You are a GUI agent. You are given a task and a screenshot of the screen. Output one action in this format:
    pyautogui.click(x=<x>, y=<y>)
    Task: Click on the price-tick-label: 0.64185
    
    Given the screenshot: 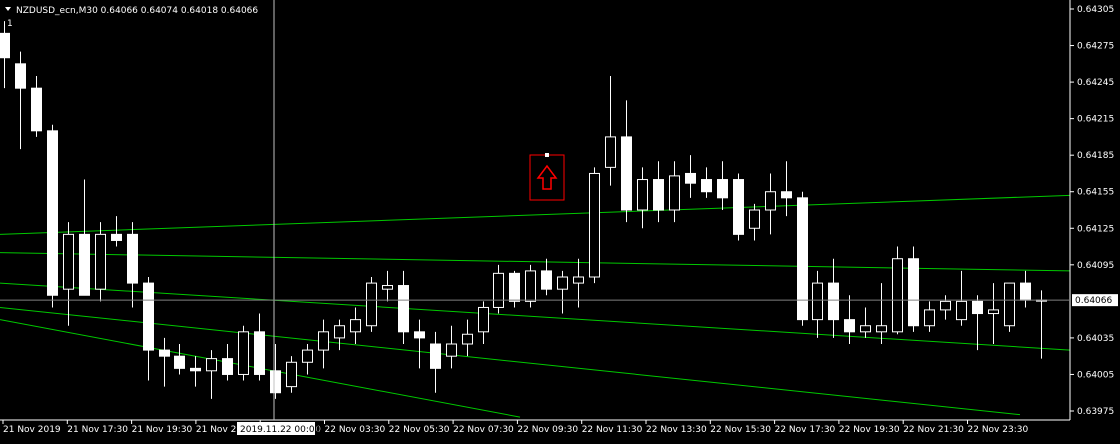 What is the action you would take?
    pyautogui.click(x=1095, y=156)
    